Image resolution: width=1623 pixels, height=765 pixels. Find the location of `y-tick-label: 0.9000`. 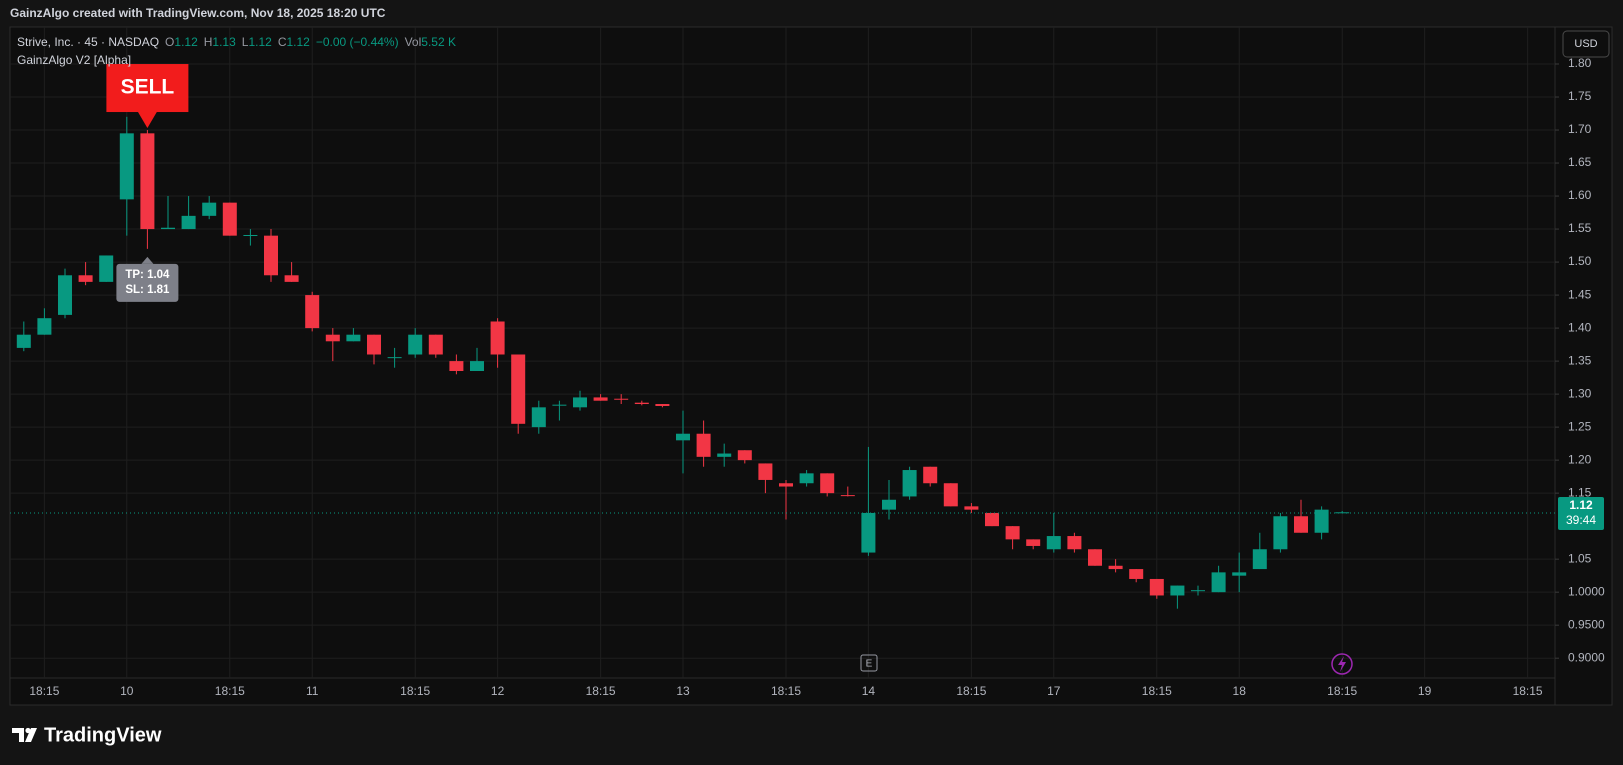

y-tick-label: 0.9000 is located at coordinates (1586, 657).